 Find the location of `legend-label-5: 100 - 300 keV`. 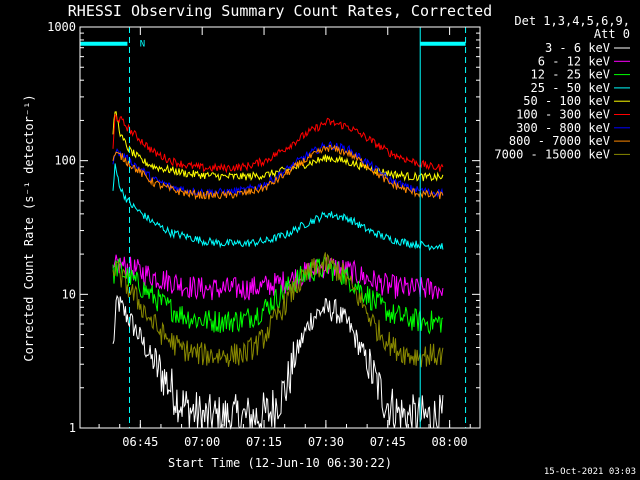

legend-label-5: 100 - 300 keV is located at coordinates (563, 115).